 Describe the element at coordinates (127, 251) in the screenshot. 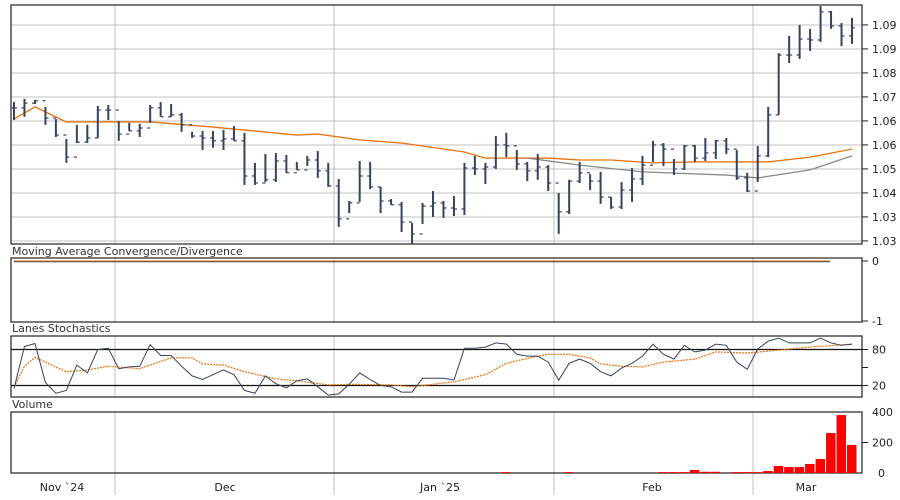

I see `macd-title: Moving Average Convergence/Divergence` at that location.